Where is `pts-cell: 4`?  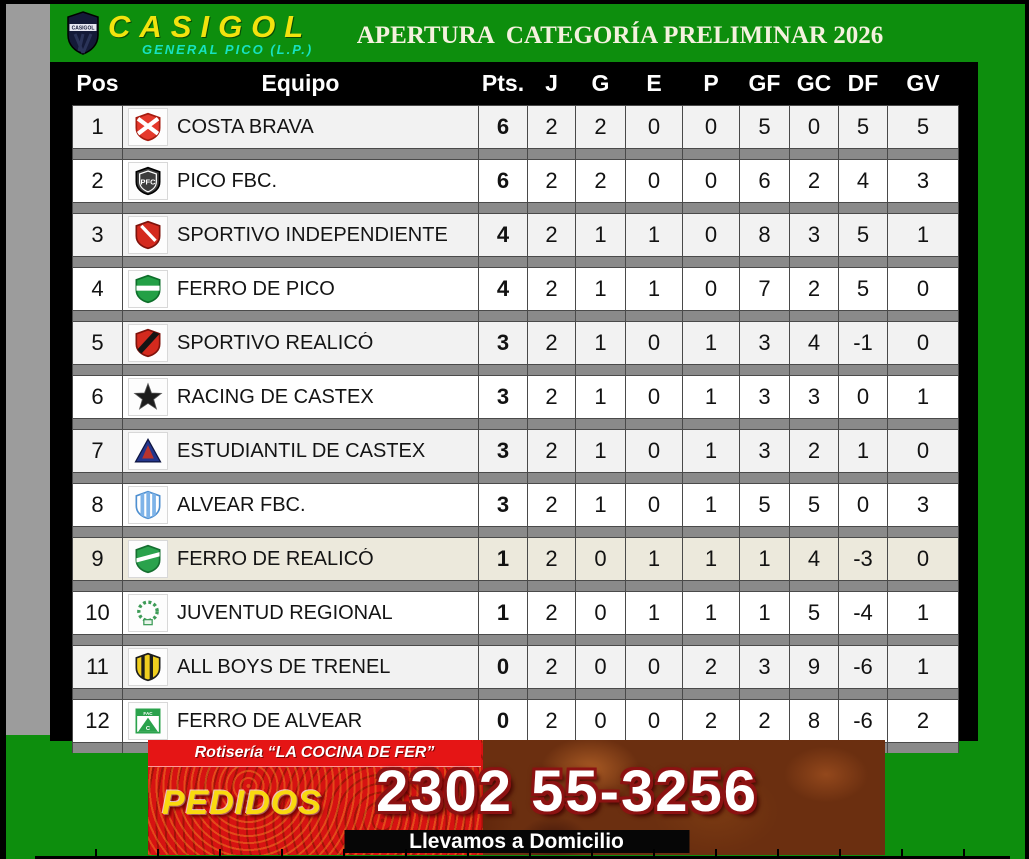
pts-cell: 4 is located at coordinates (503, 235).